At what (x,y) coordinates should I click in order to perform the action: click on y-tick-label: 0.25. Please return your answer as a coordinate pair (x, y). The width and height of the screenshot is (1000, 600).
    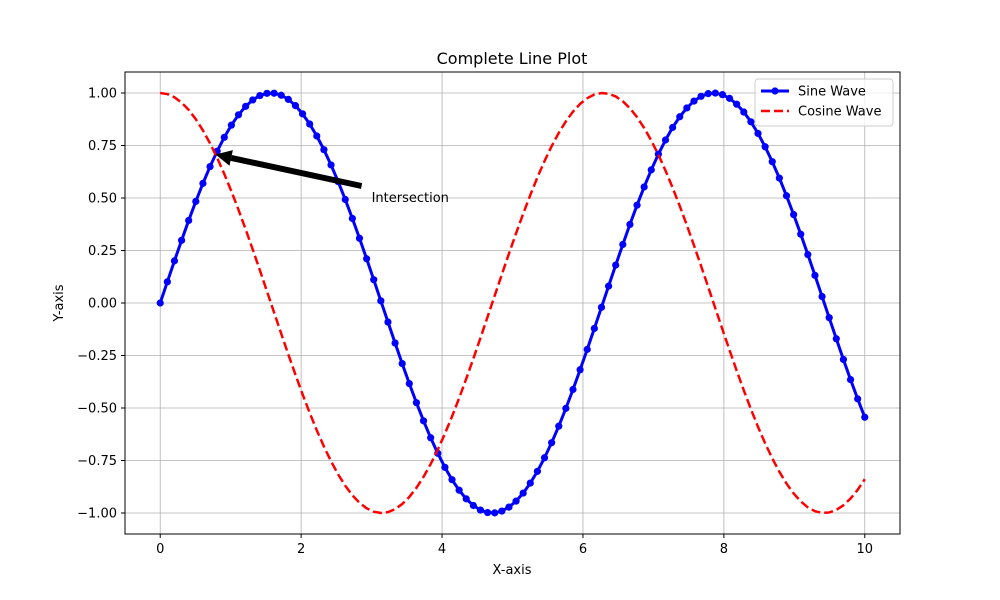
    Looking at the image, I should click on (102, 251).